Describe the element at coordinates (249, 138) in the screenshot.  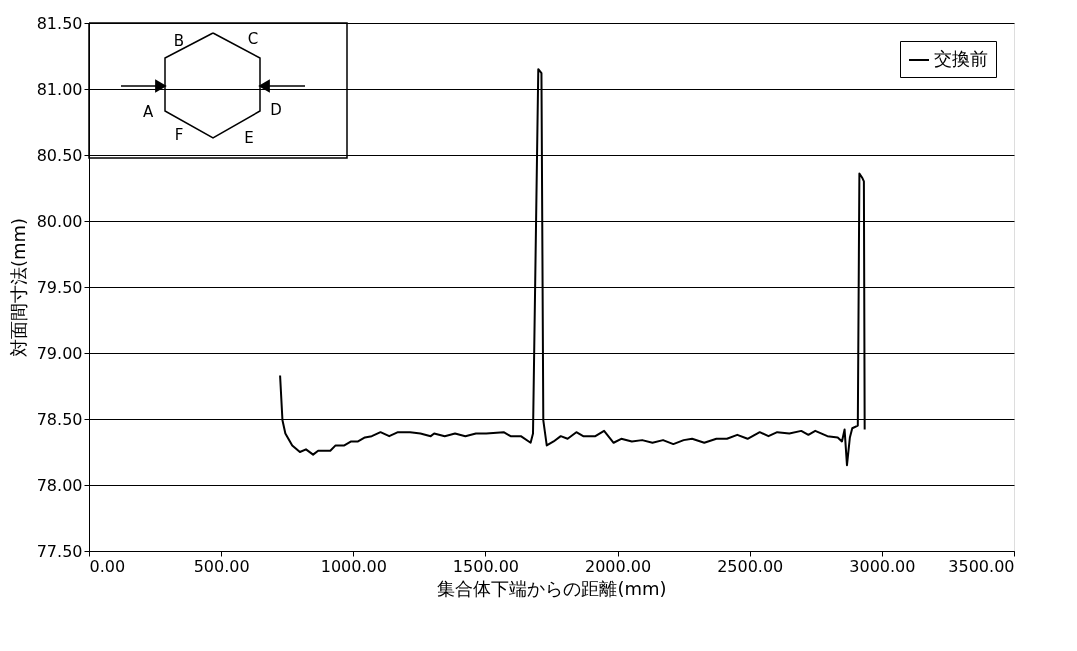
I see `annotation: E` at that location.